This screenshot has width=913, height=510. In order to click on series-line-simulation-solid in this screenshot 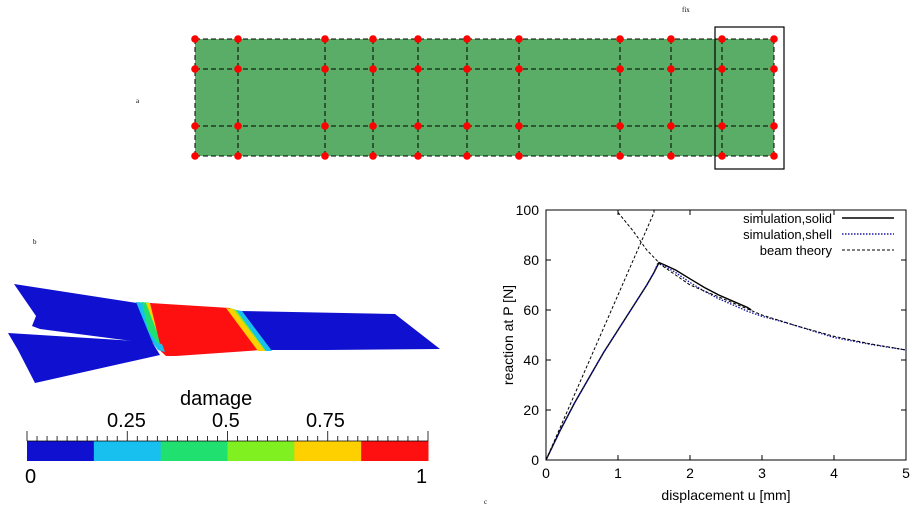, I will do `click(649, 360)`.